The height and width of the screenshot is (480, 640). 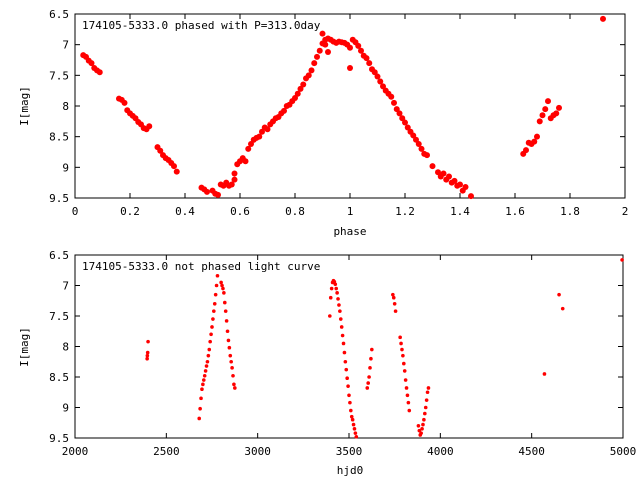 I want to click on unphased-x-tick-label: 2500, so click(x=166, y=451).